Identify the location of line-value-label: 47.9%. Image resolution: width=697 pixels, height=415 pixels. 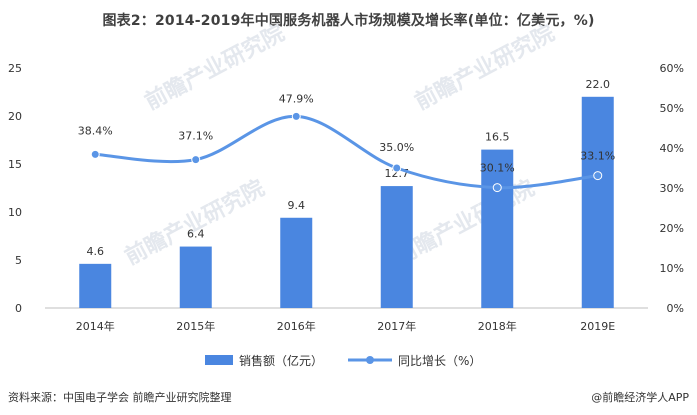
(296, 98).